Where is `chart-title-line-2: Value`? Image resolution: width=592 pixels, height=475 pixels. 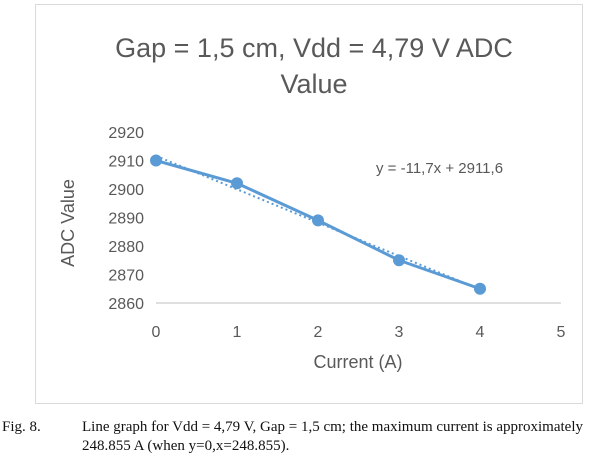
chart-title-line-2: Value is located at coordinates (313, 84).